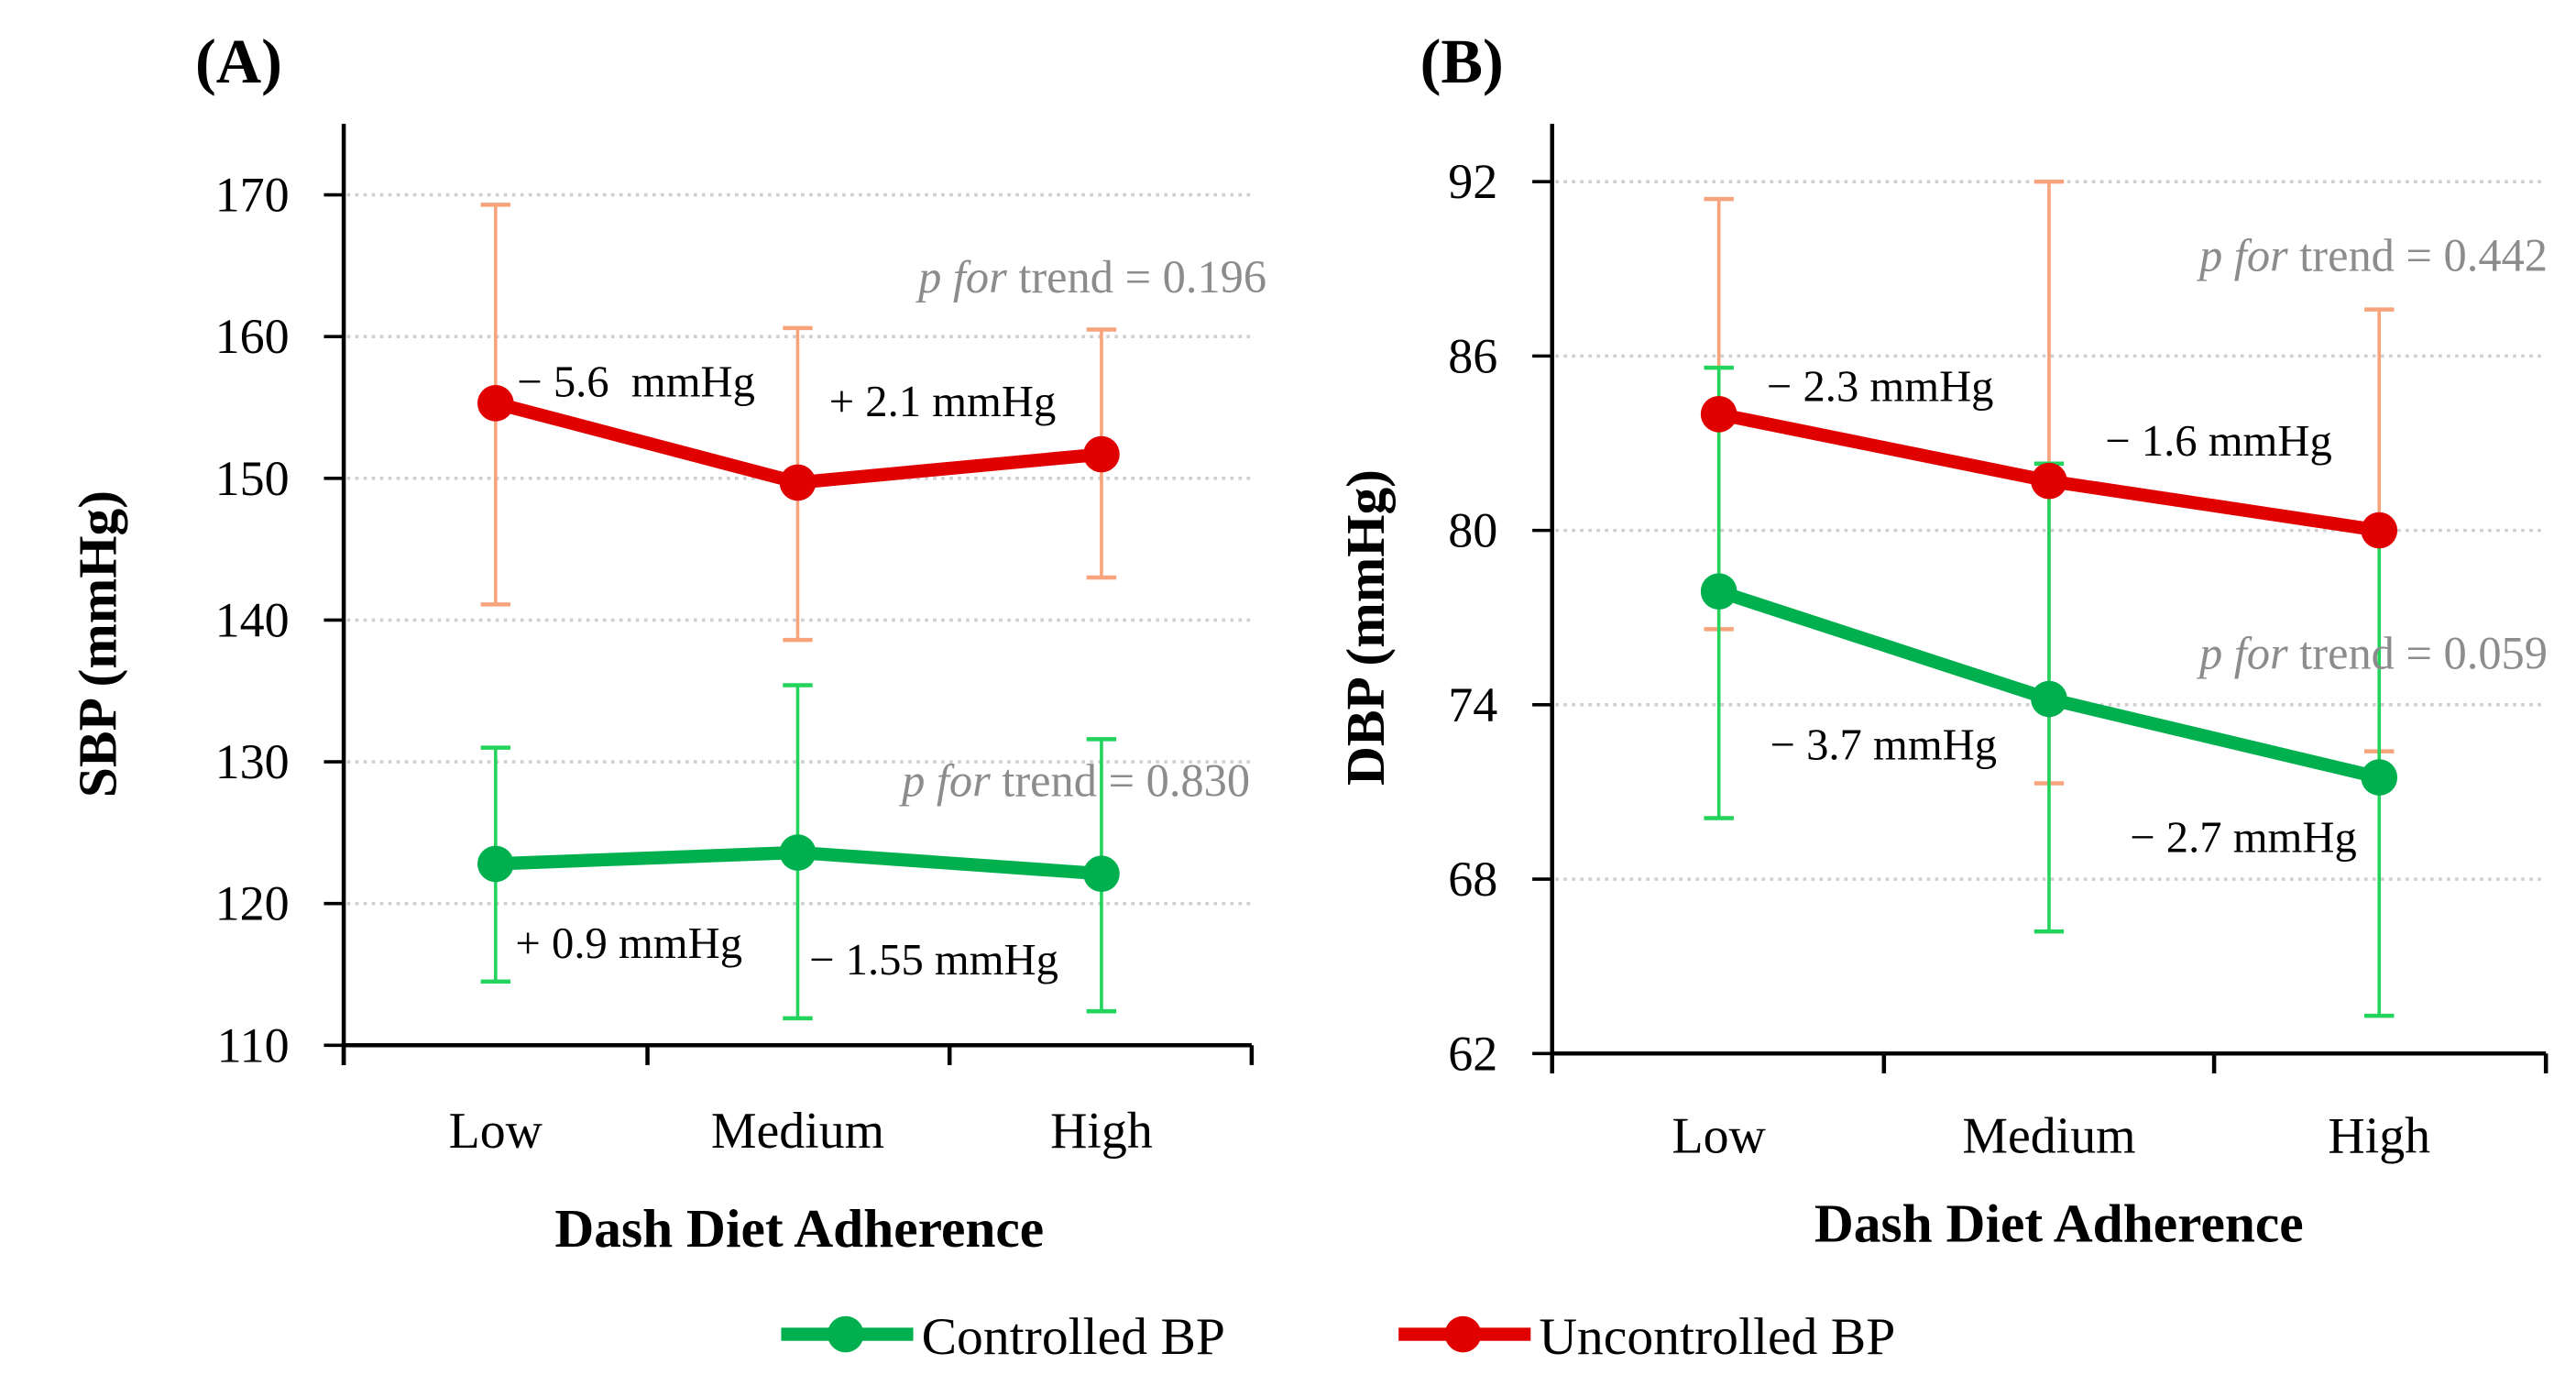  What do you see at coordinates (252, 336) in the screenshot?
I see `y-tick-label: 160` at bounding box center [252, 336].